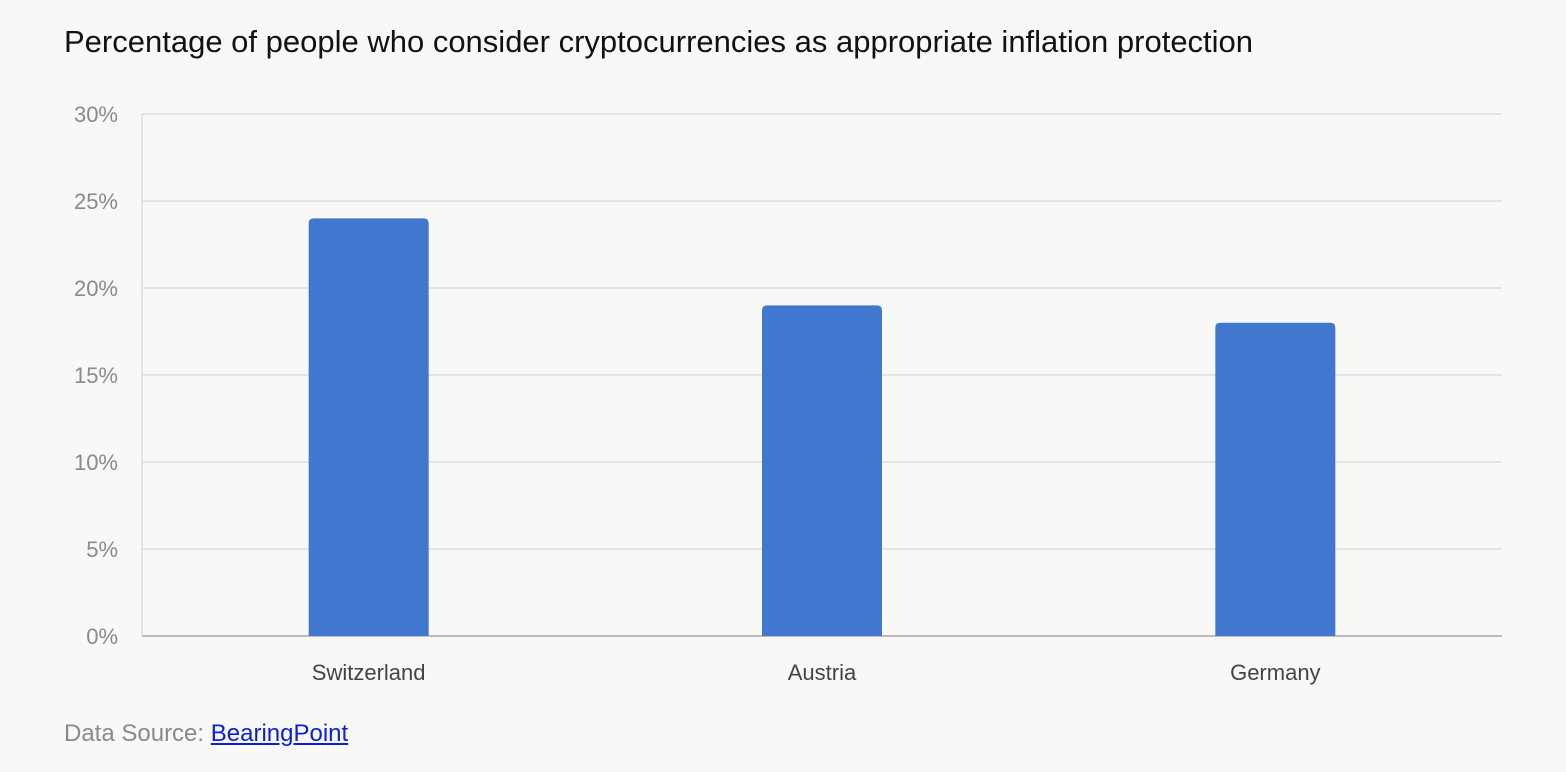 The image size is (1566, 772). Describe the element at coordinates (822, 470) in the screenshot. I see `bar-austria` at that location.